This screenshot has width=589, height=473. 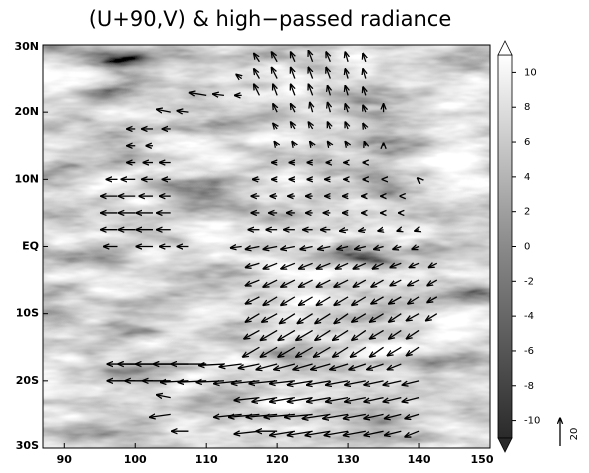 What do you see at coordinates (529, 316) in the screenshot?
I see `colorbar-tick-label: -4` at bounding box center [529, 316].